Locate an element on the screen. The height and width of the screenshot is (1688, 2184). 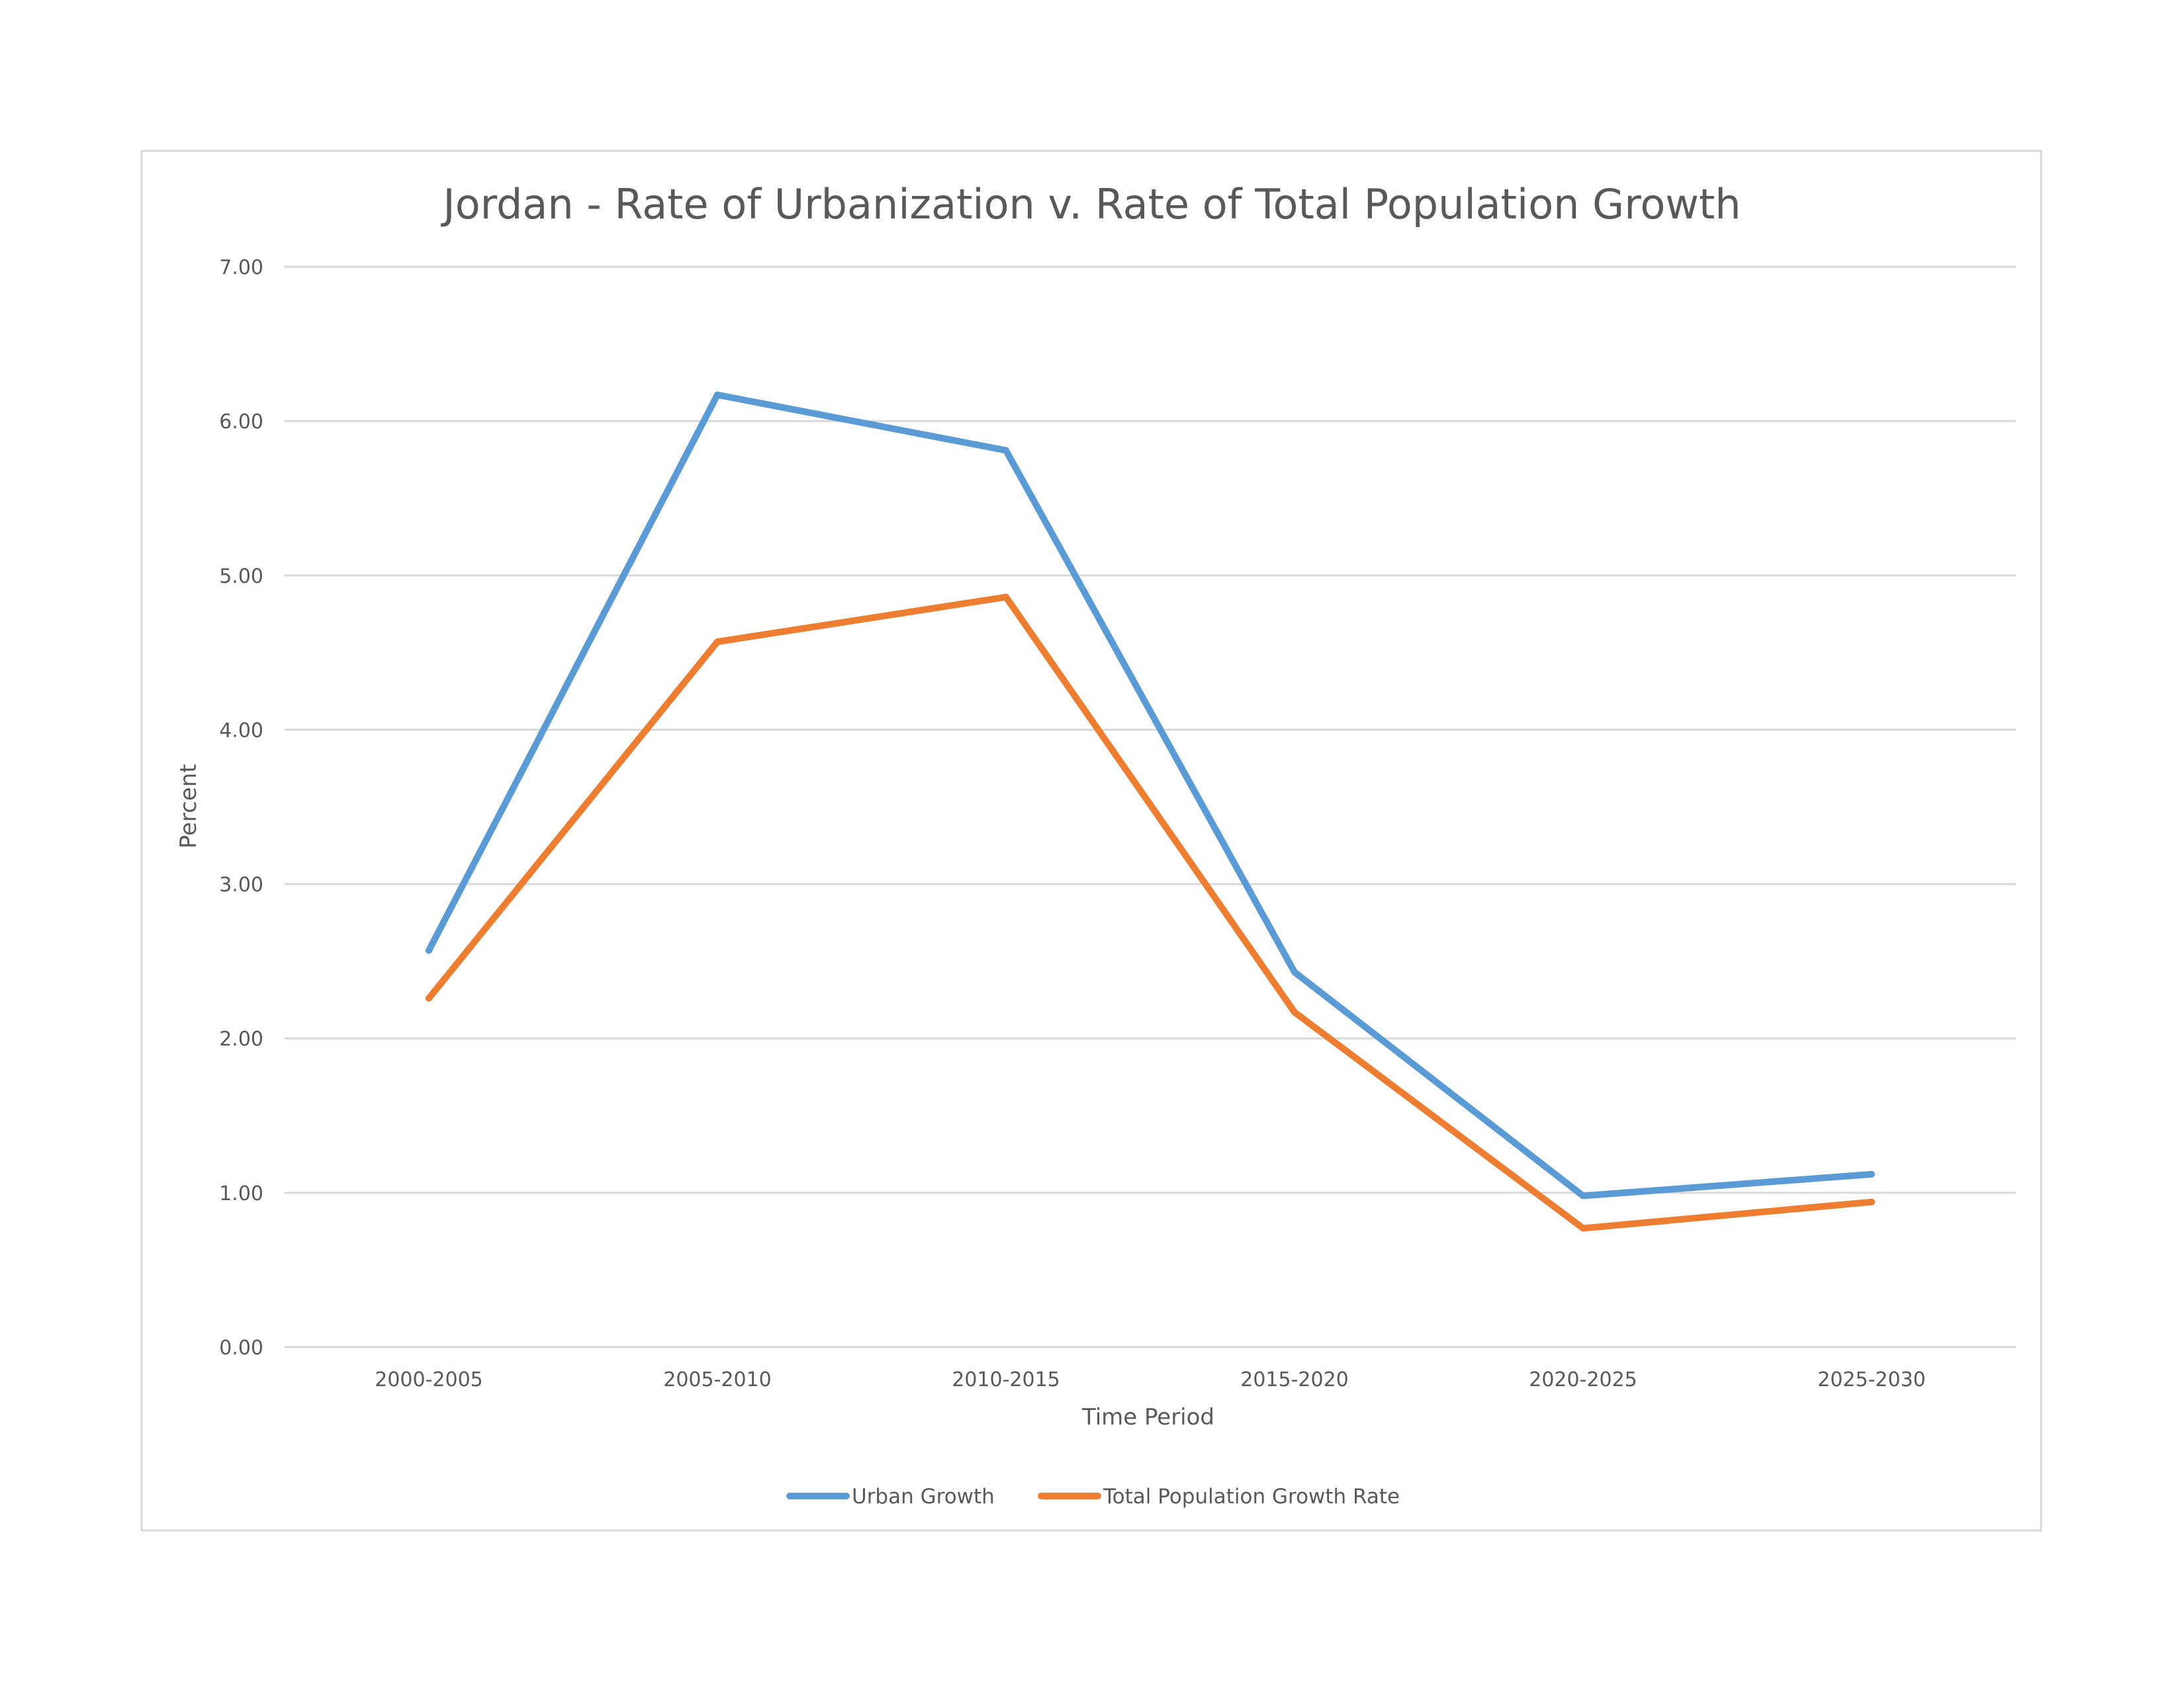
x-axis-label: Time Period is located at coordinates (1147, 1417).